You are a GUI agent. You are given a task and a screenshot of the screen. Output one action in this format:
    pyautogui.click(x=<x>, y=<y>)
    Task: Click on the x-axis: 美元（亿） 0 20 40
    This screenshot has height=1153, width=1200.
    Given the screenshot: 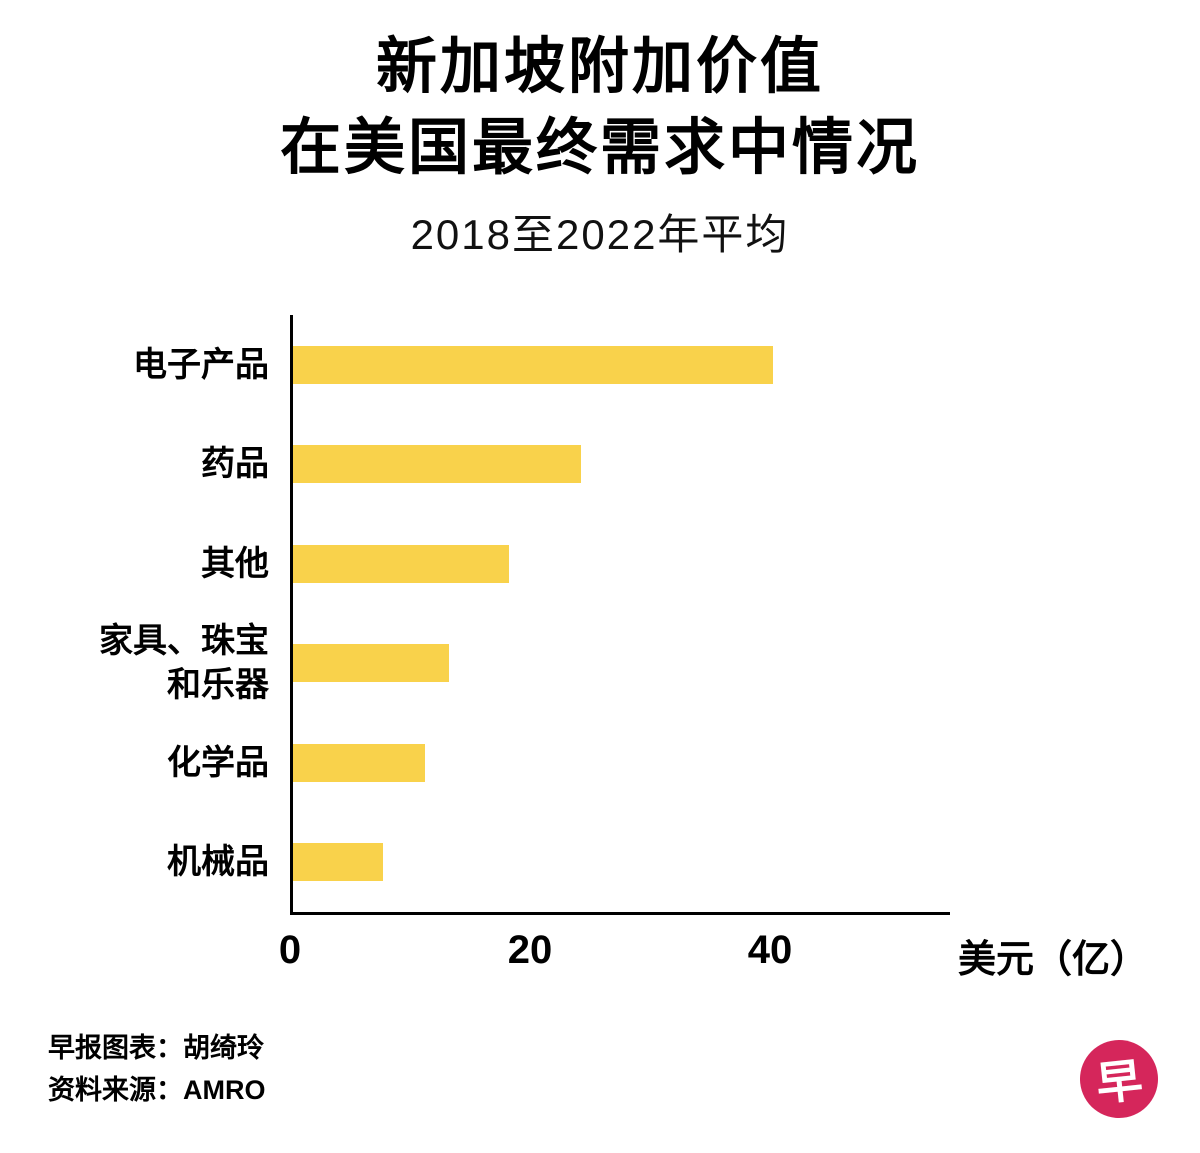 What is the action you would take?
    pyautogui.click(x=713, y=949)
    